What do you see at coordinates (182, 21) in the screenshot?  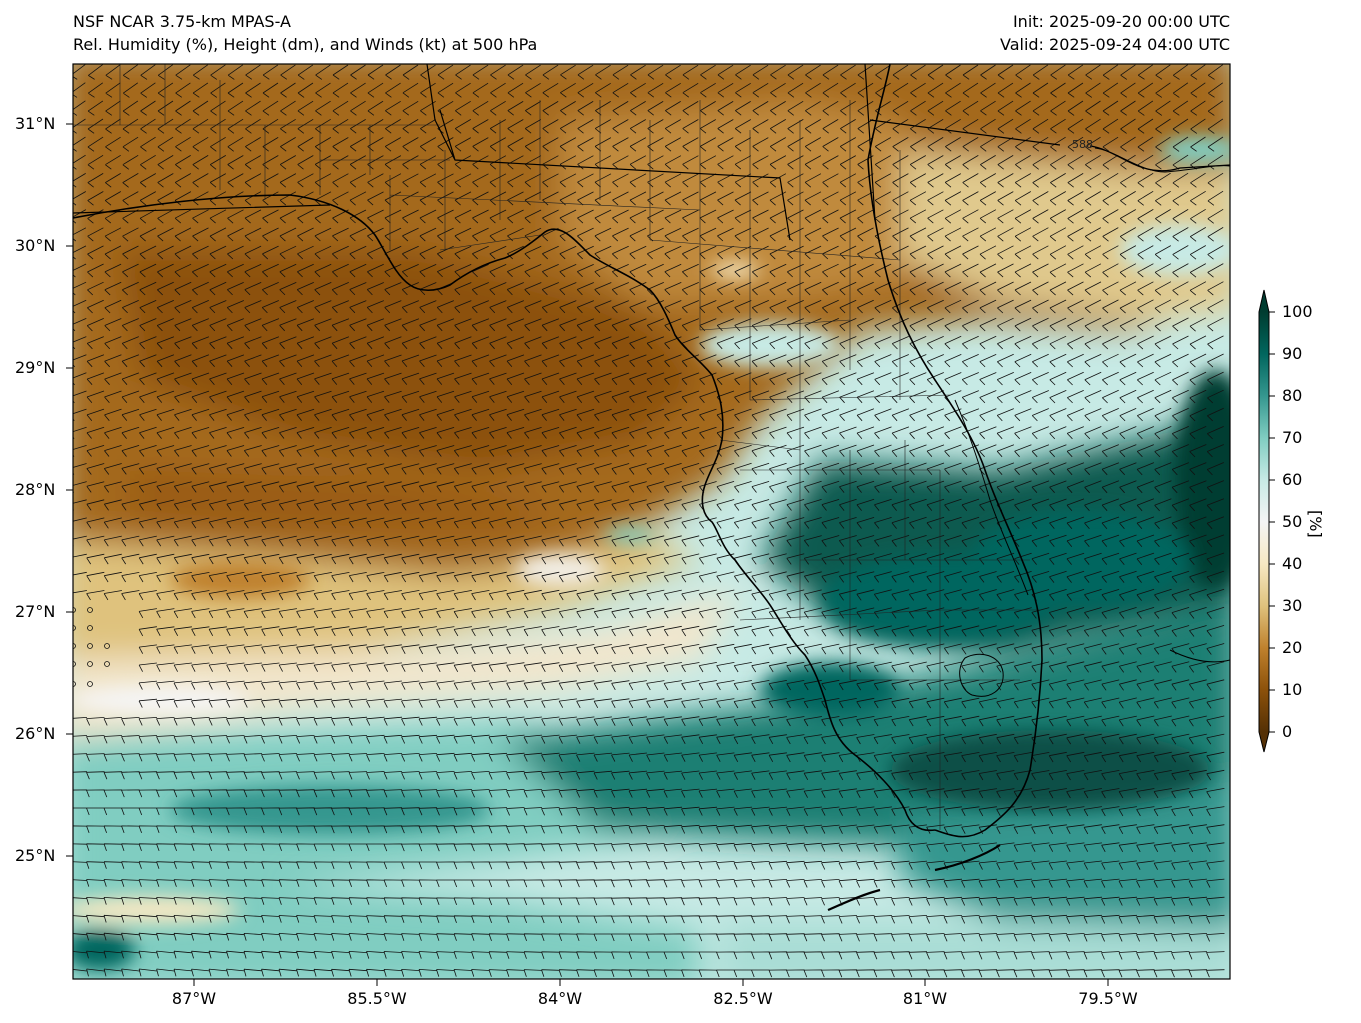 I see `model-title: NSF NCAR 3.75-km MPAS-A` at bounding box center [182, 21].